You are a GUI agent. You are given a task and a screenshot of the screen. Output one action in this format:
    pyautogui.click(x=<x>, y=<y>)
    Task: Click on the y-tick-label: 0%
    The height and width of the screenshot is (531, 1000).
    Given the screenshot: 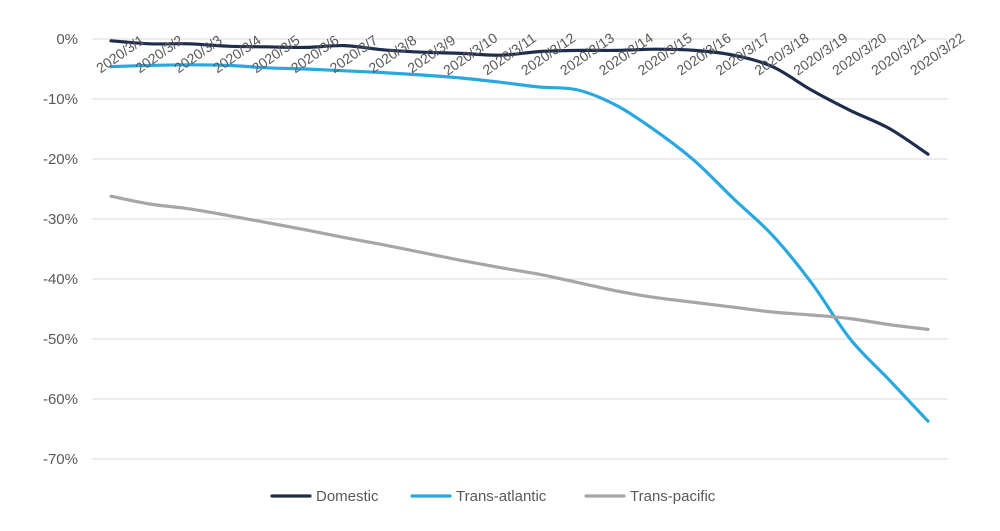 What is the action you would take?
    pyautogui.click(x=67, y=39)
    